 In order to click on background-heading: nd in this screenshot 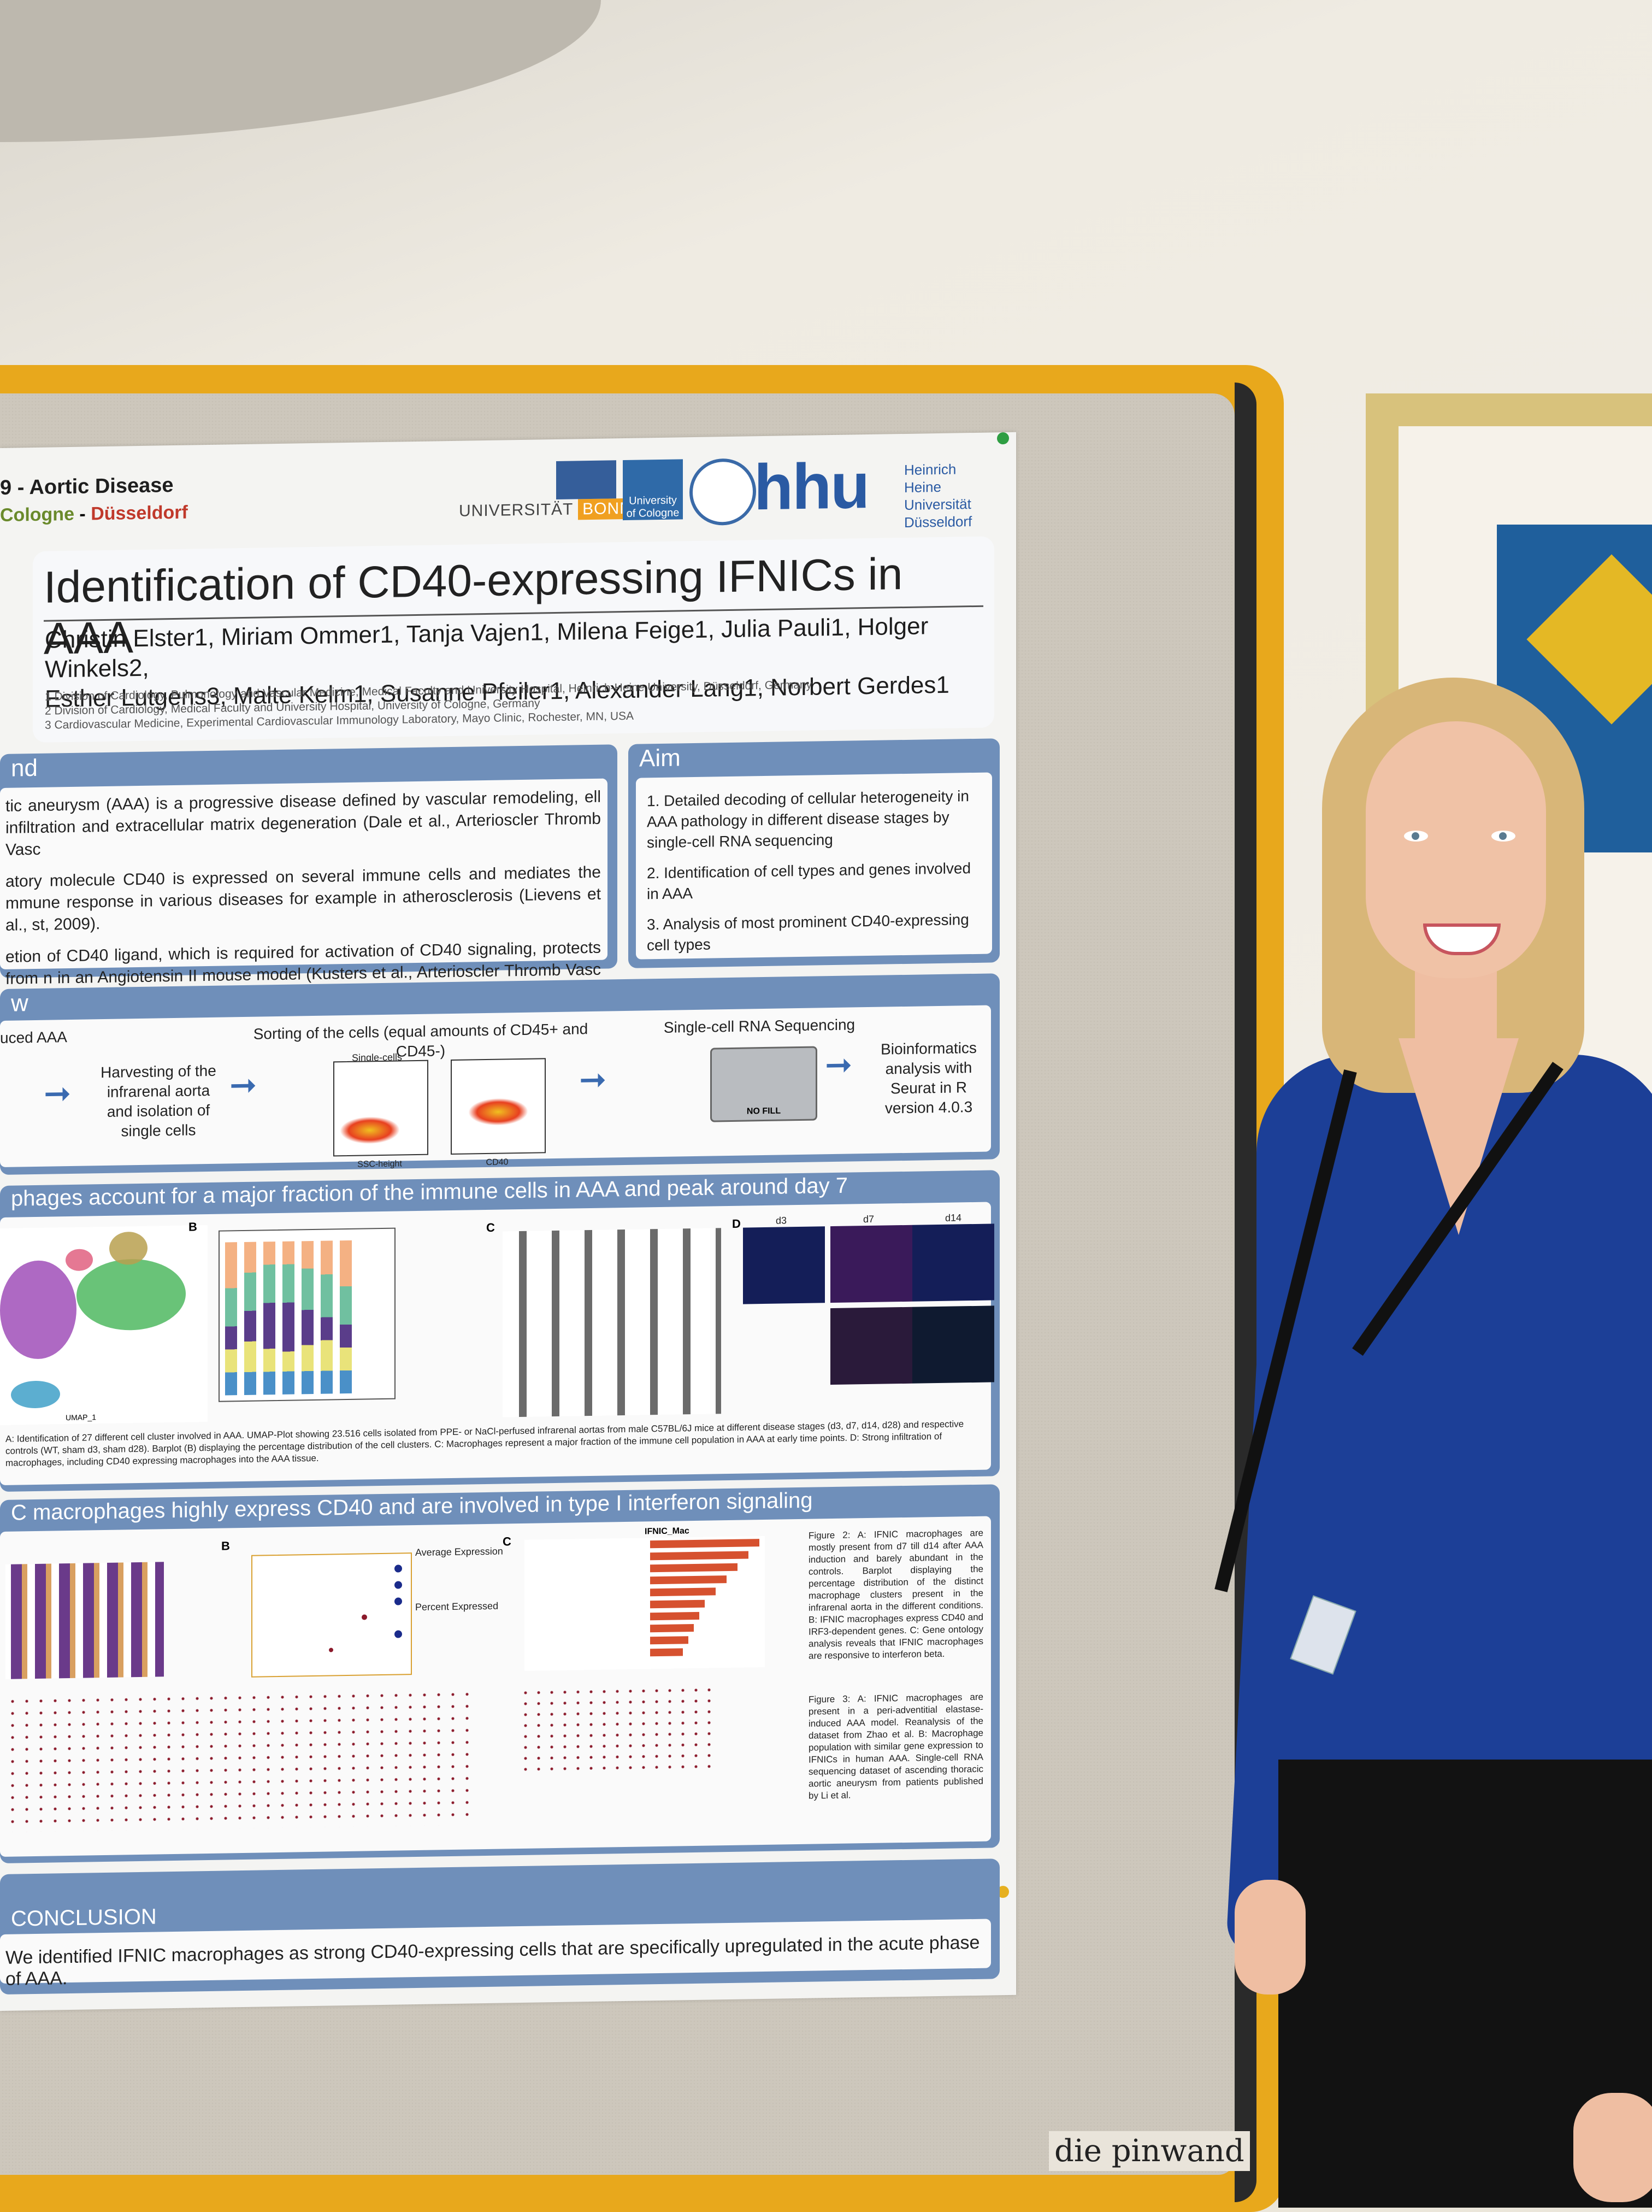, I will do `click(24, 768)`.